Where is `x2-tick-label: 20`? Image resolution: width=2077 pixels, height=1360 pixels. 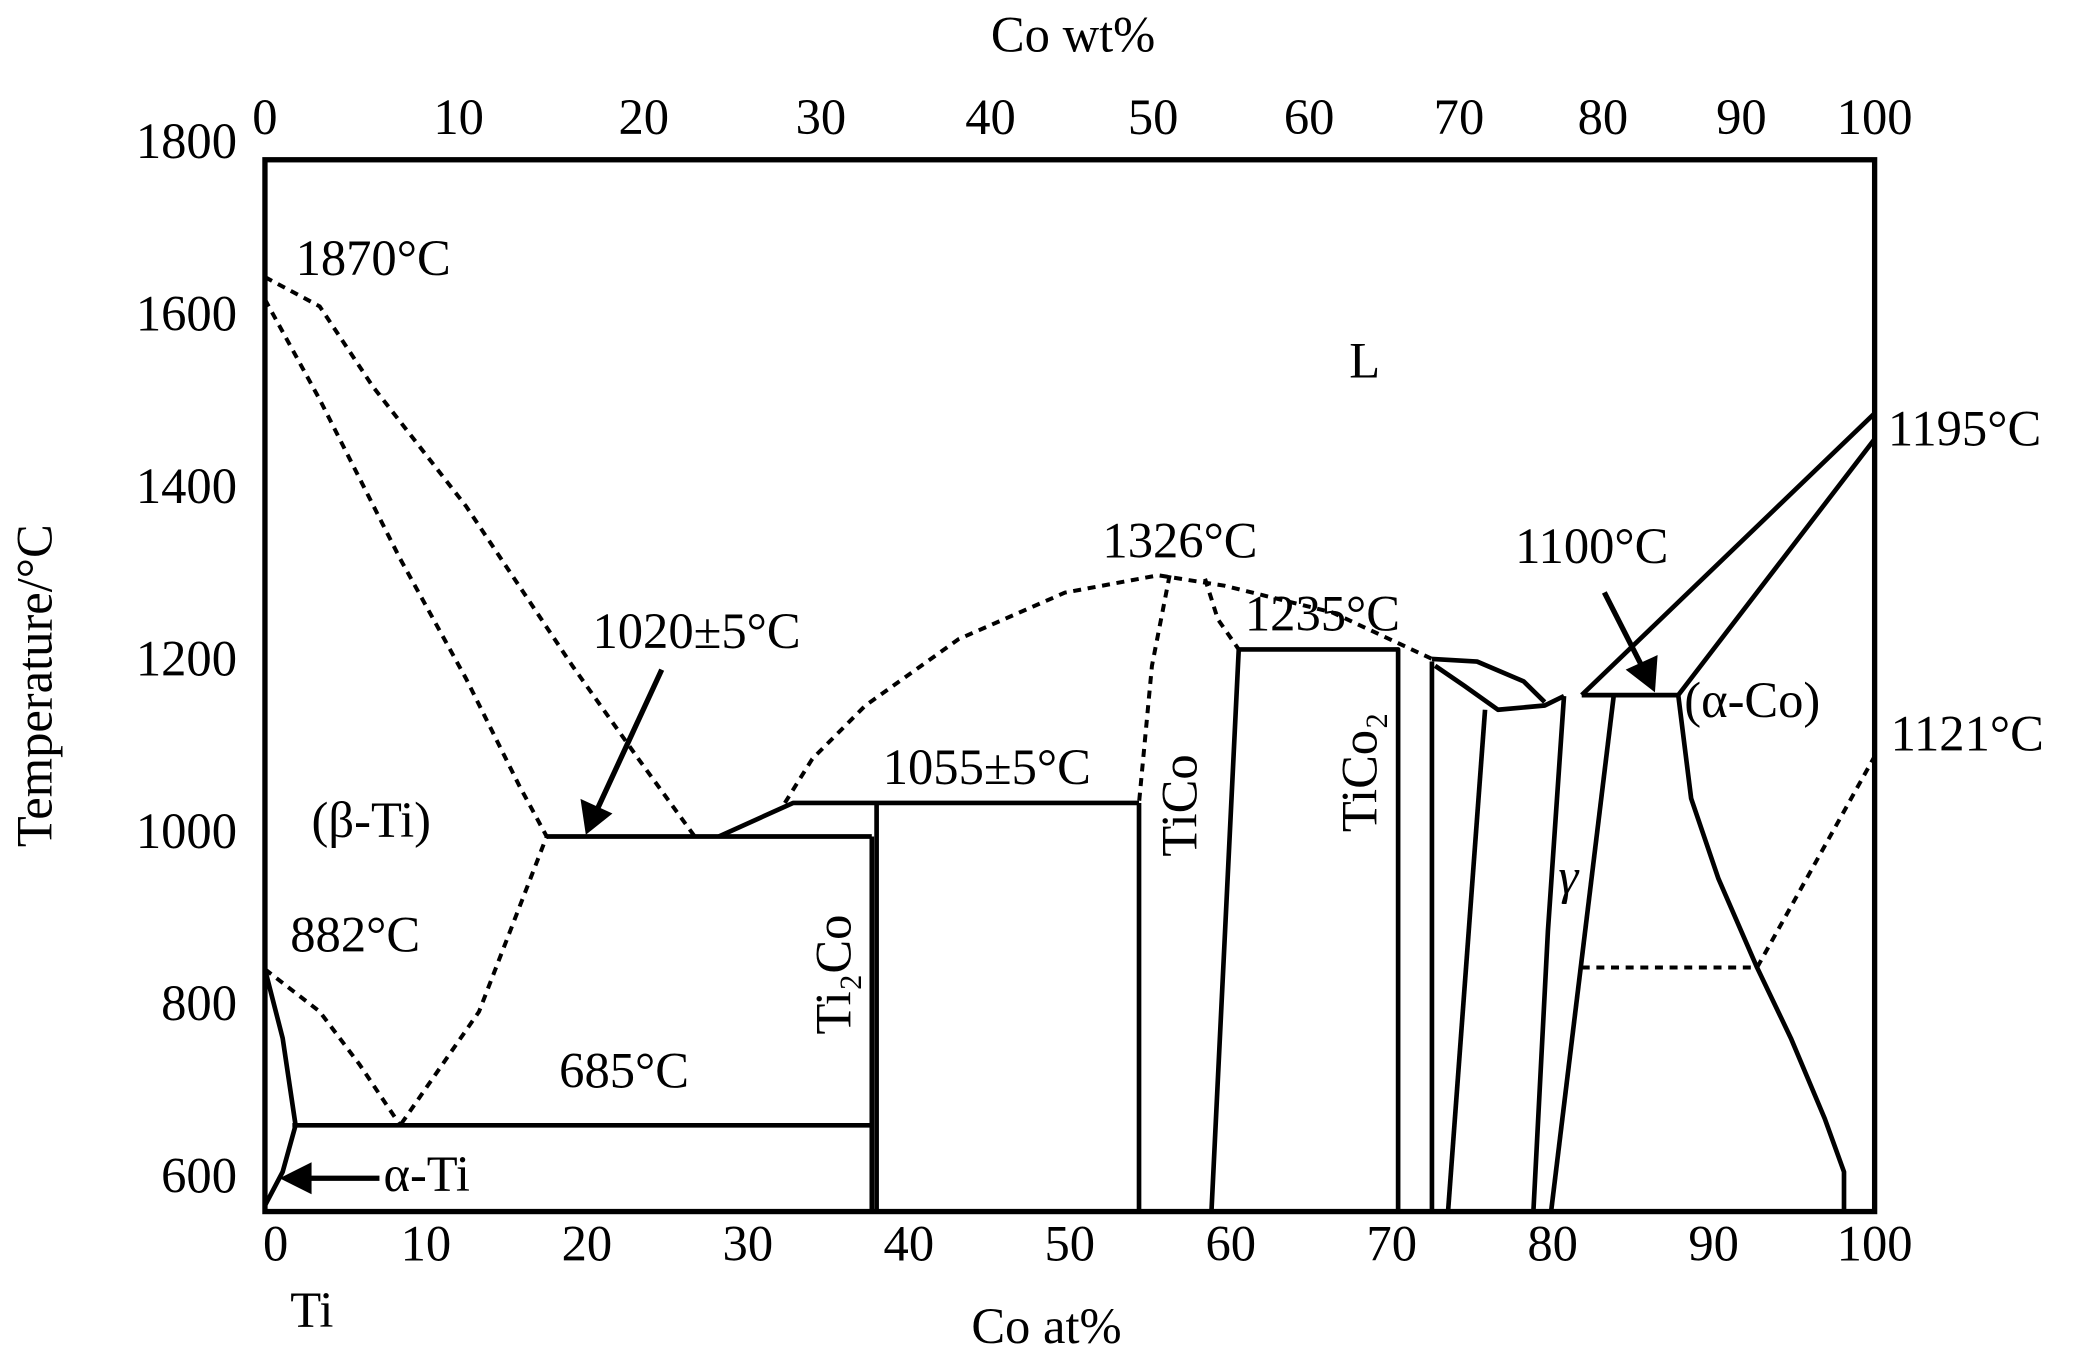 x2-tick-label: 20 is located at coordinates (643, 117).